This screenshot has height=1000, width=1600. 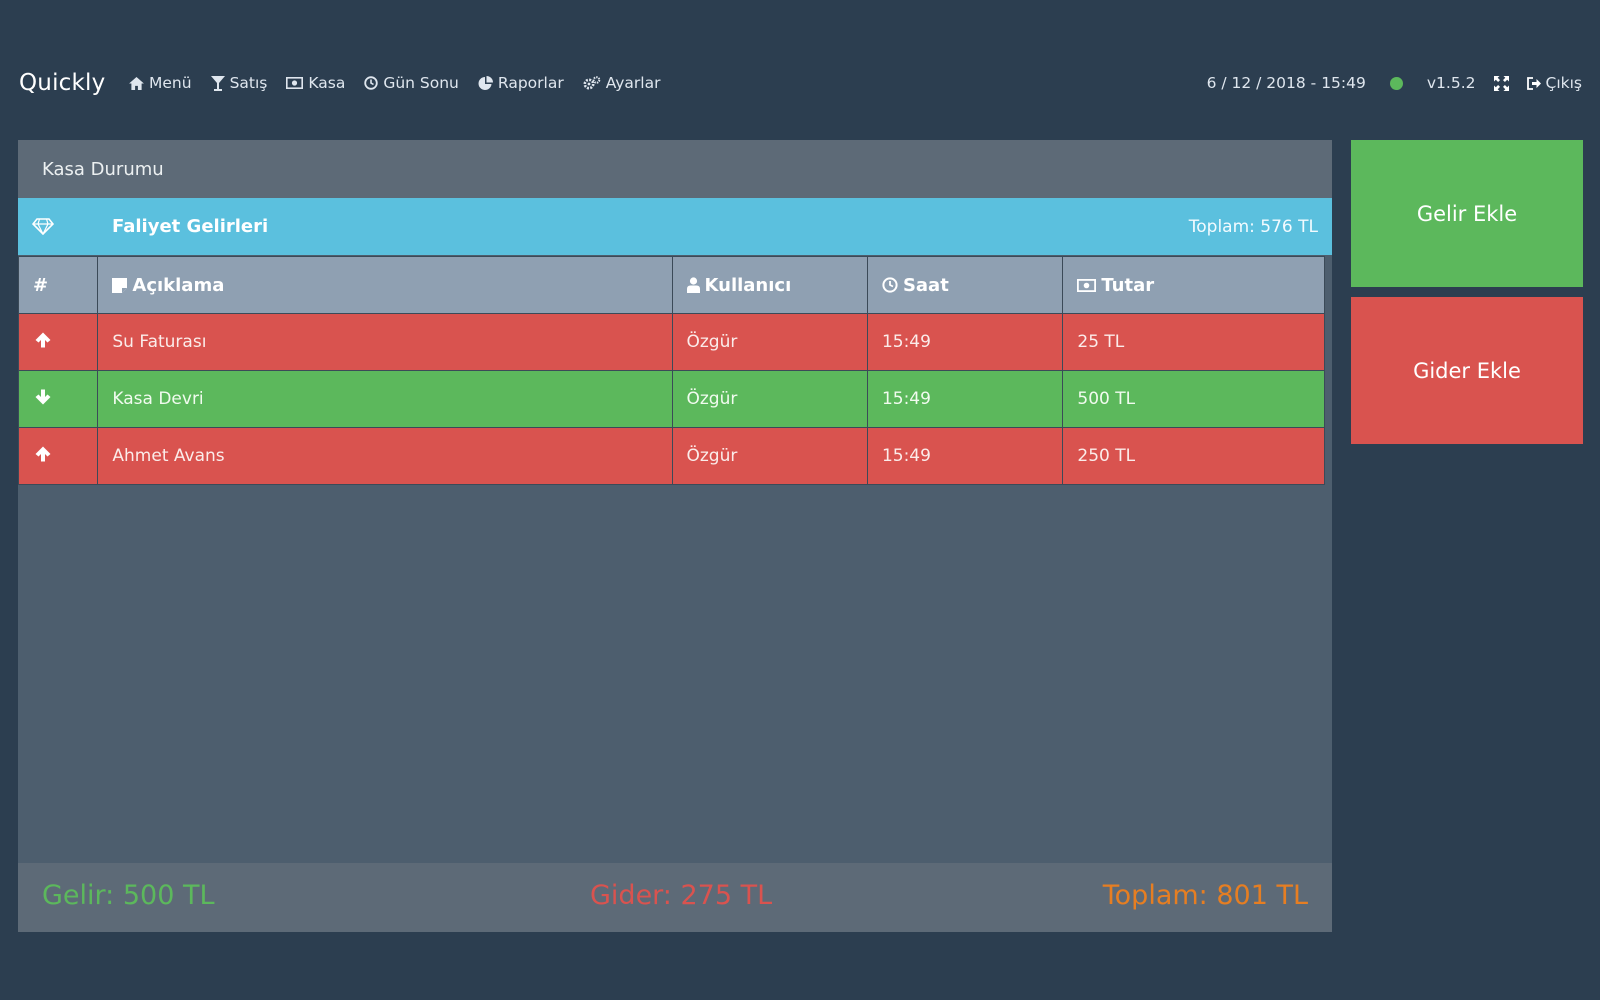 I want to click on nav-item-label: Ayarlar, so click(x=633, y=83).